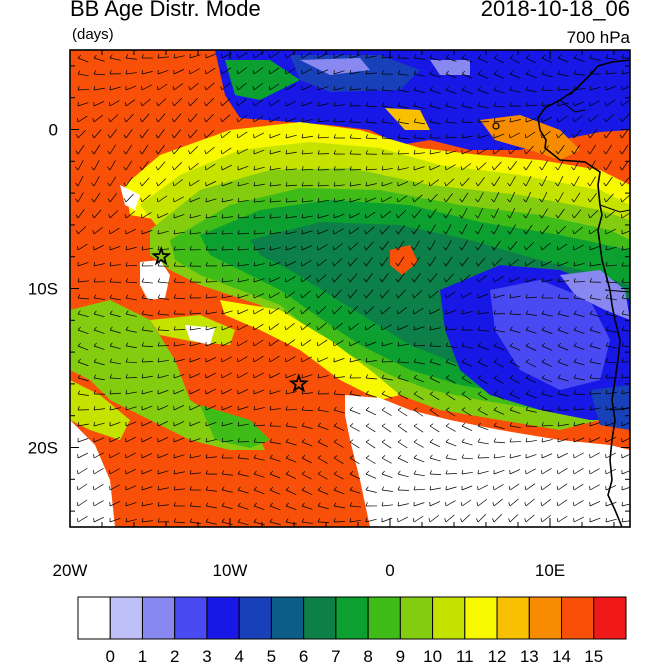  What do you see at coordinates (310, 350) in the screenshot?
I see `field-yellow-arc` at bounding box center [310, 350].